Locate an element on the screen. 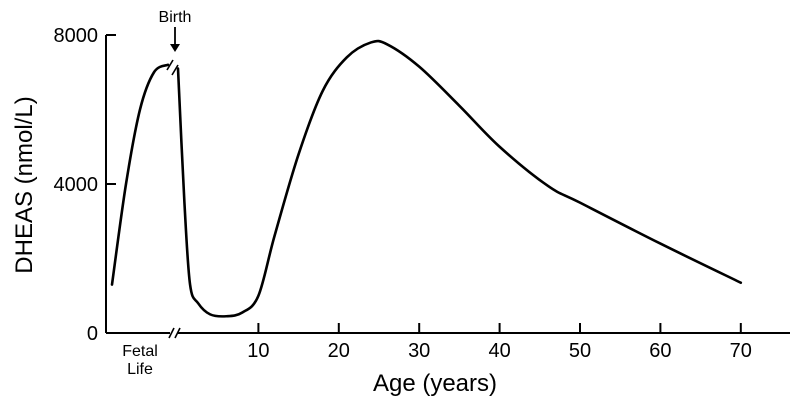 Image resolution: width=800 pixels, height=411 pixels. y-tick-label: 0 is located at coordinates (92, 334).